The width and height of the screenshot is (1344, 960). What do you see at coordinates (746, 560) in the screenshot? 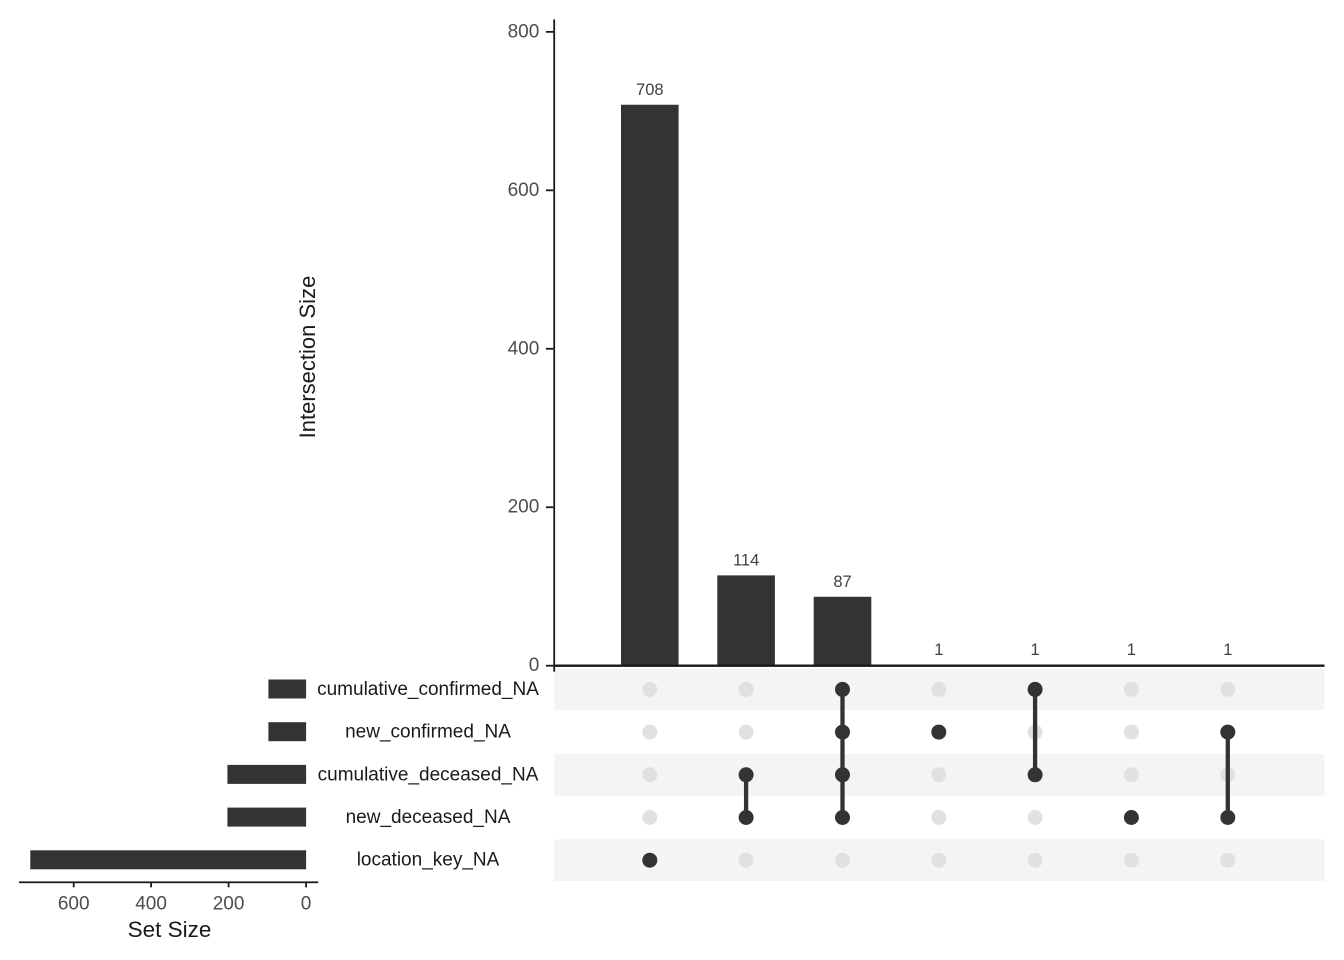
I see `svg-text: 114` at bounding box center [746, 560].